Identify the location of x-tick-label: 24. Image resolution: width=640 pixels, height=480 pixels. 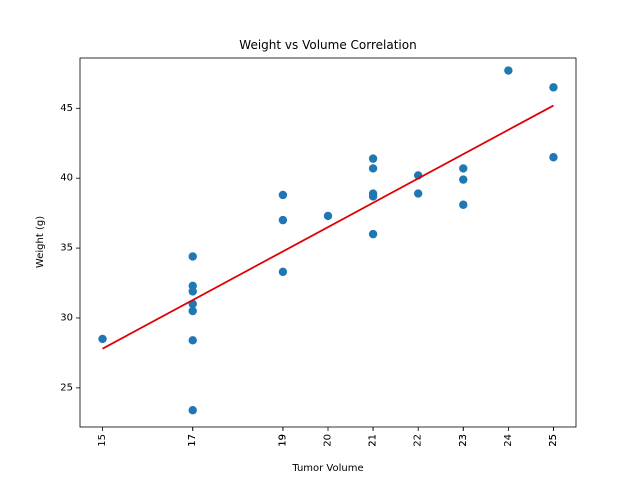
(508, 440).